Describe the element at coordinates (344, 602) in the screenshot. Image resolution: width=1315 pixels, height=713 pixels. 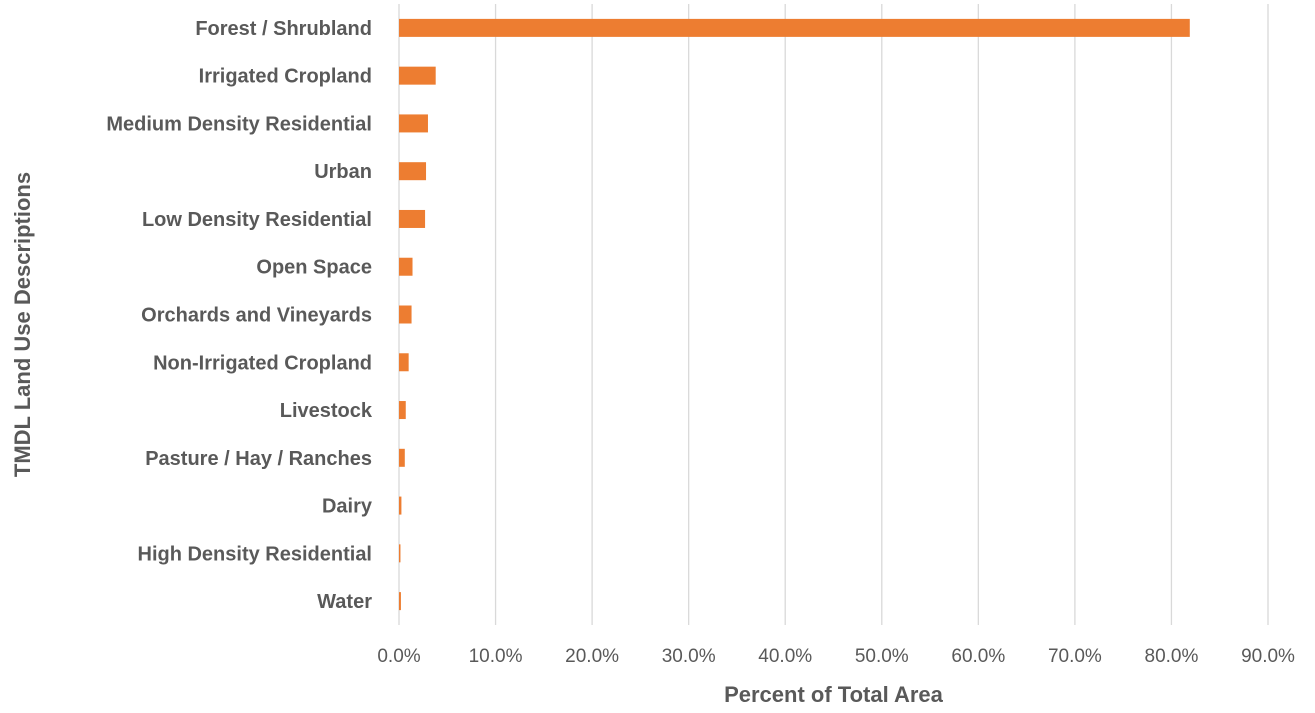
I see `category-label: Water` at that location.